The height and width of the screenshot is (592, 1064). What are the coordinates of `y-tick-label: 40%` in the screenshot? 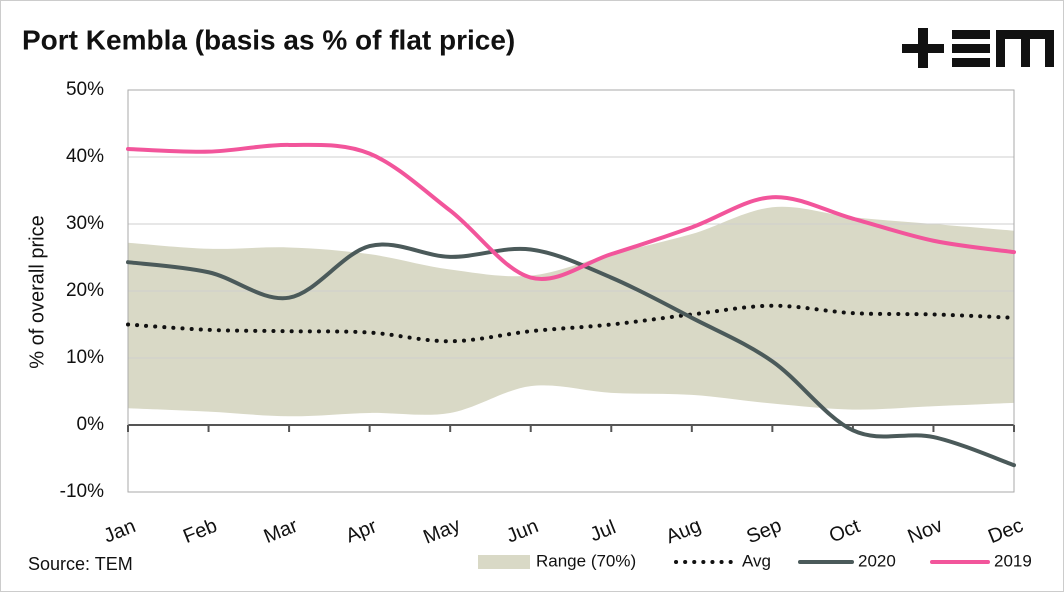 It's located at (85, 156).